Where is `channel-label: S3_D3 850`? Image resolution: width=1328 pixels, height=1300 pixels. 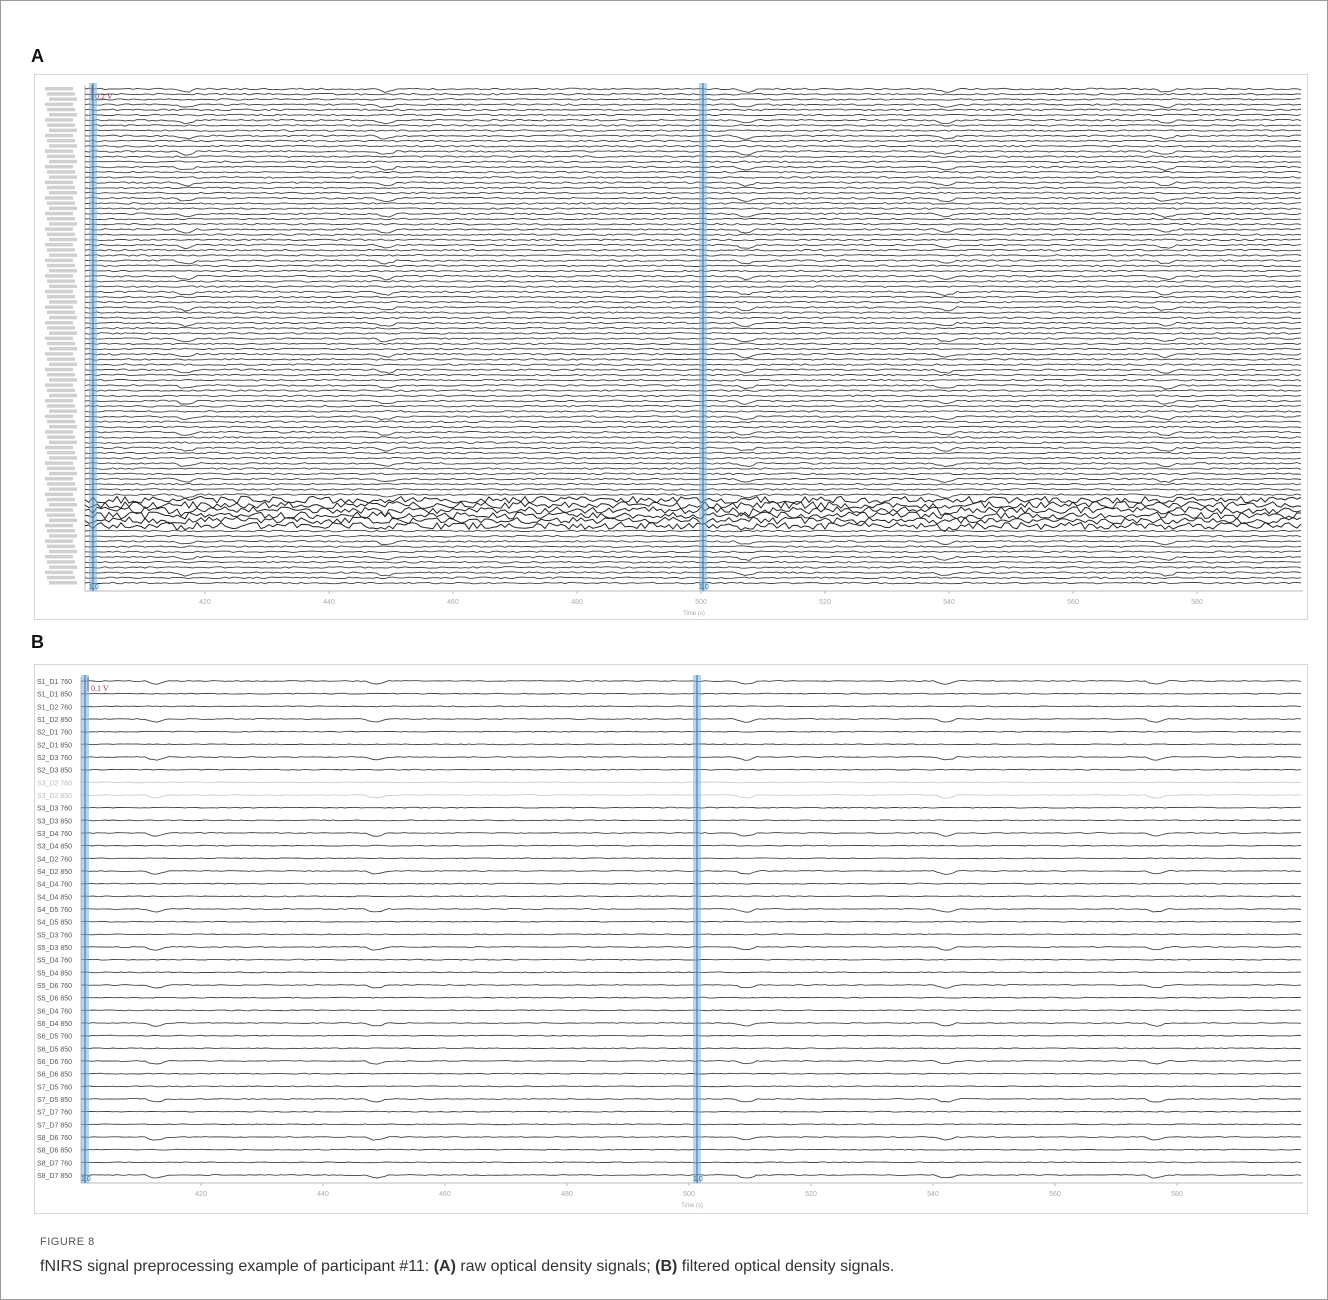
channel-label: S3_D3 850 is located at coordinates (54, 821).